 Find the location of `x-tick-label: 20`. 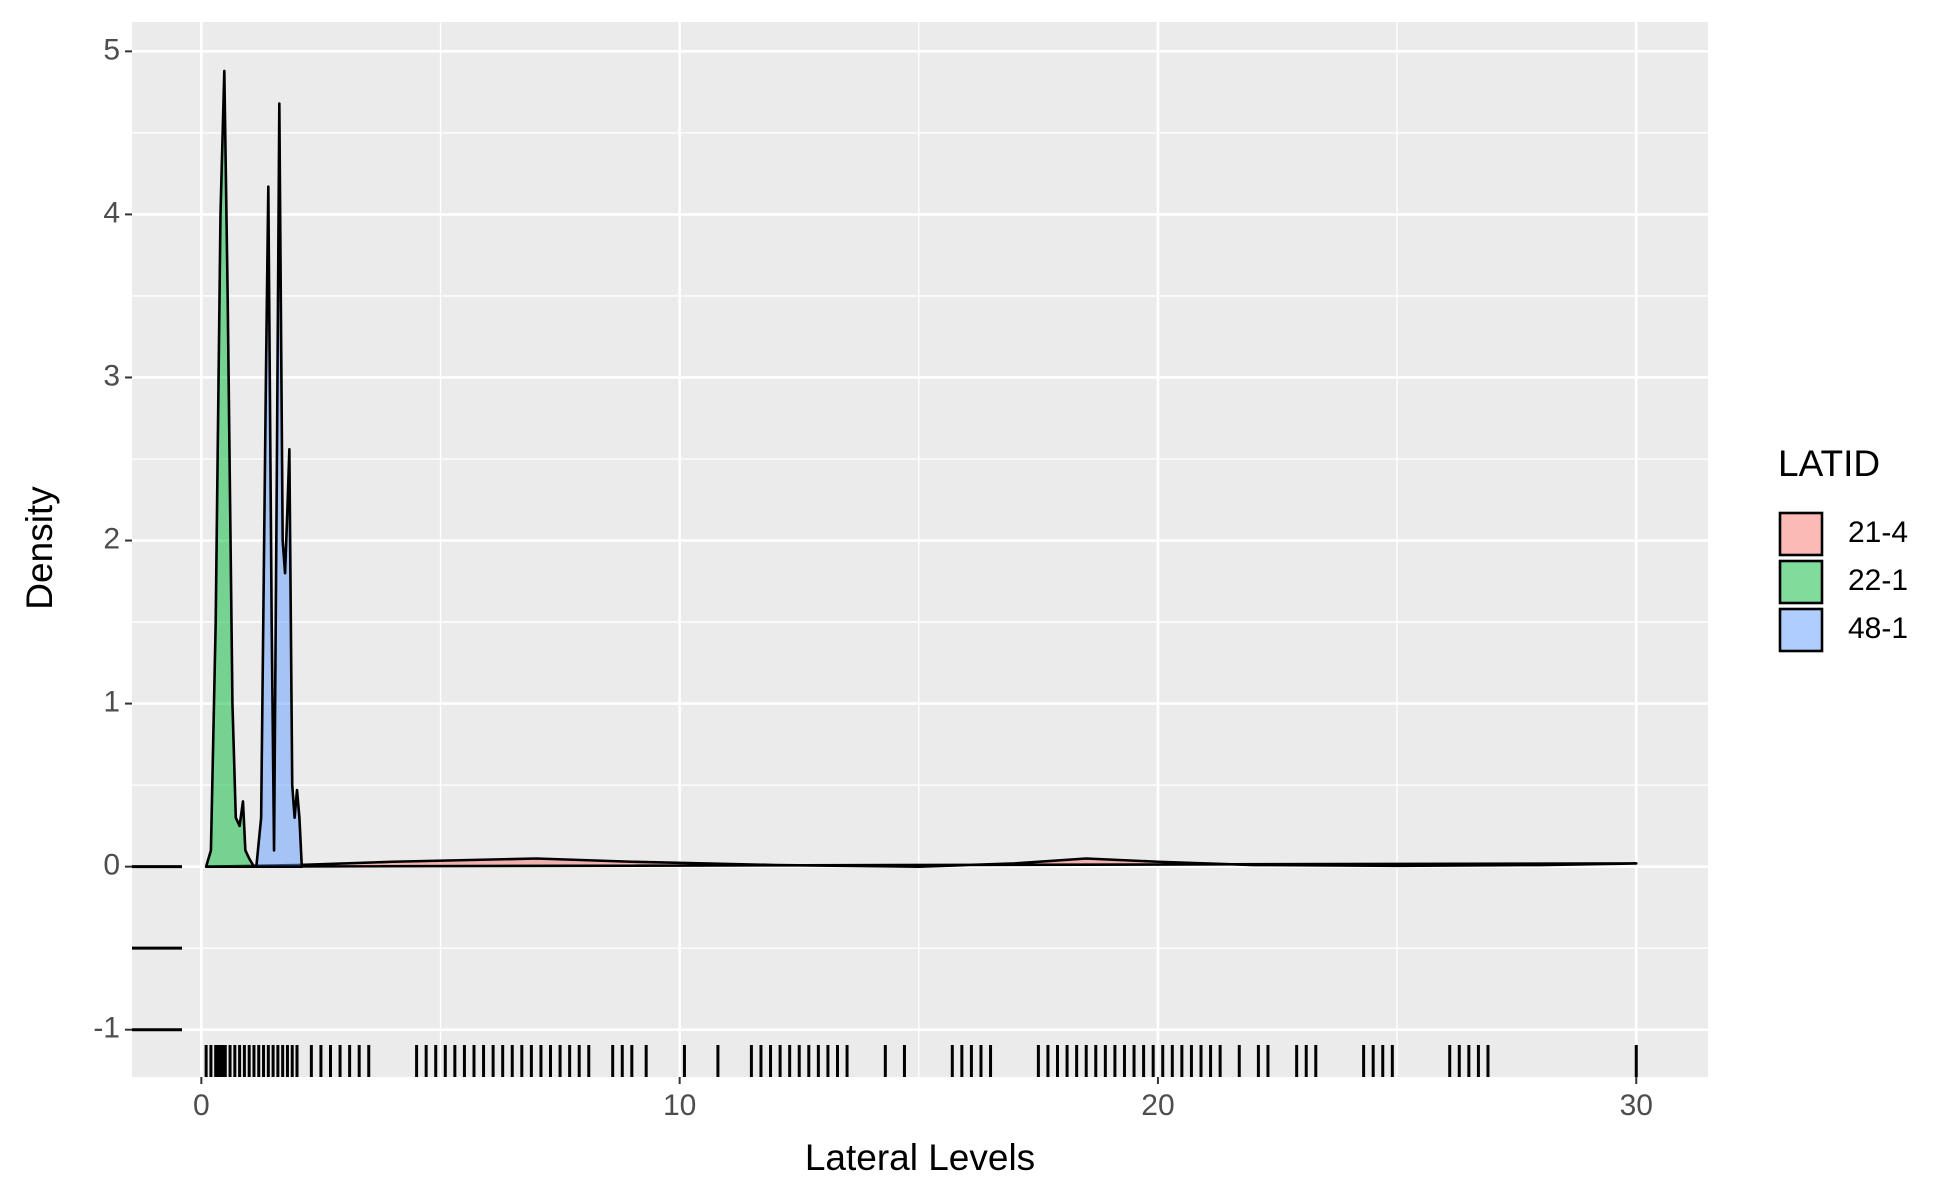

x-tick-label: 20 is located at coordinates (1157, 1105).